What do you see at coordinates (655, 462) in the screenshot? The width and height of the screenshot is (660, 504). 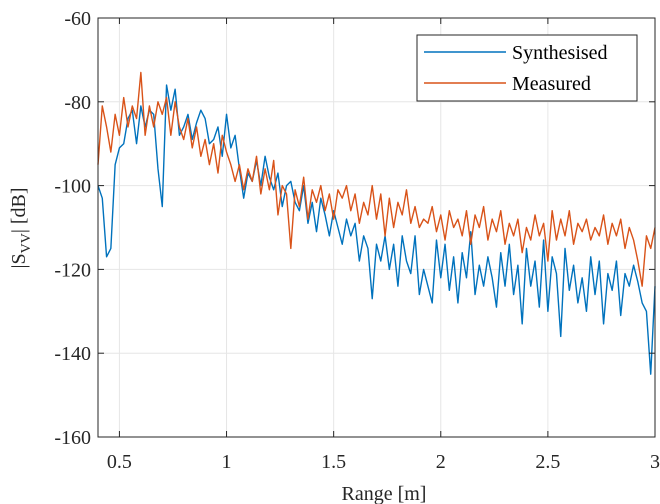 I see `x-tick-label-5: 3` at bounding box center [655, 462].